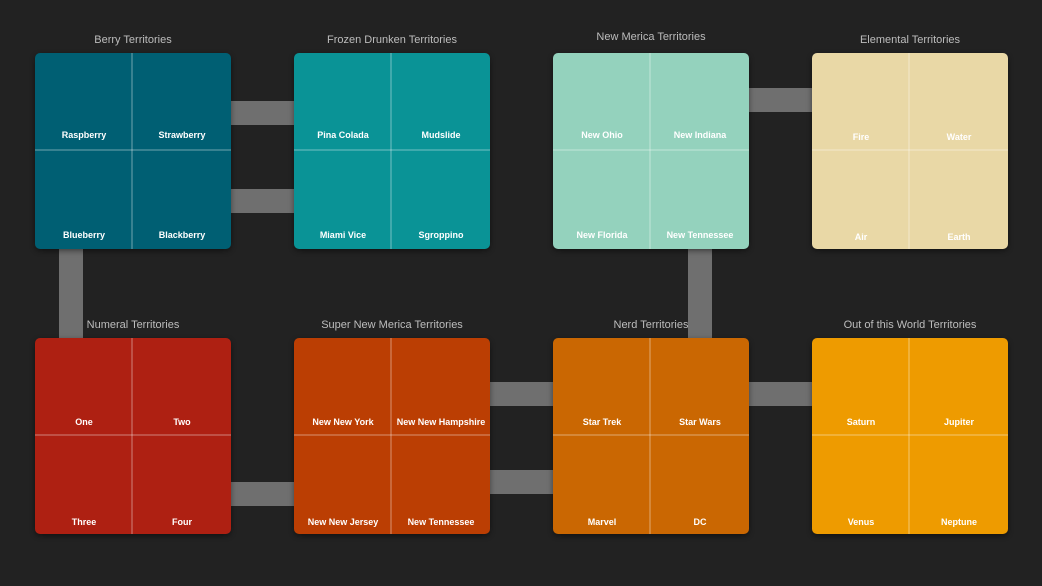 The height and width of the screenshot is (586, 1042). Describe the element at coordinates (780, 100) in the screenshot. I see `connector-newmerica-elemental` at that location.